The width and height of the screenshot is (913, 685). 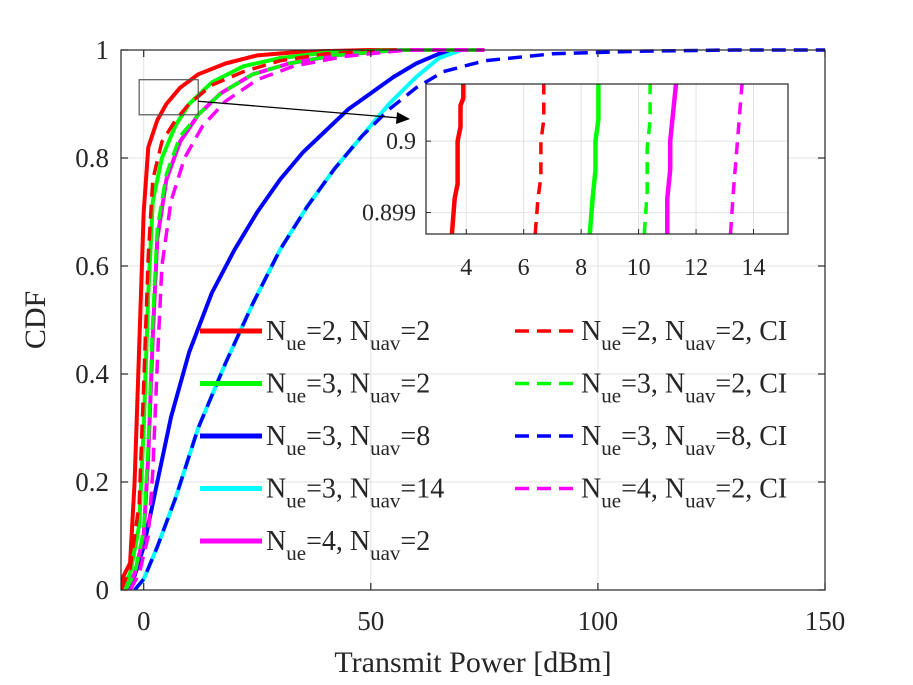 What do you see at coordinates (696, 268) in the screenshot?
I see `inset-x-tick-label: 12` at bounding box center [696, 268].